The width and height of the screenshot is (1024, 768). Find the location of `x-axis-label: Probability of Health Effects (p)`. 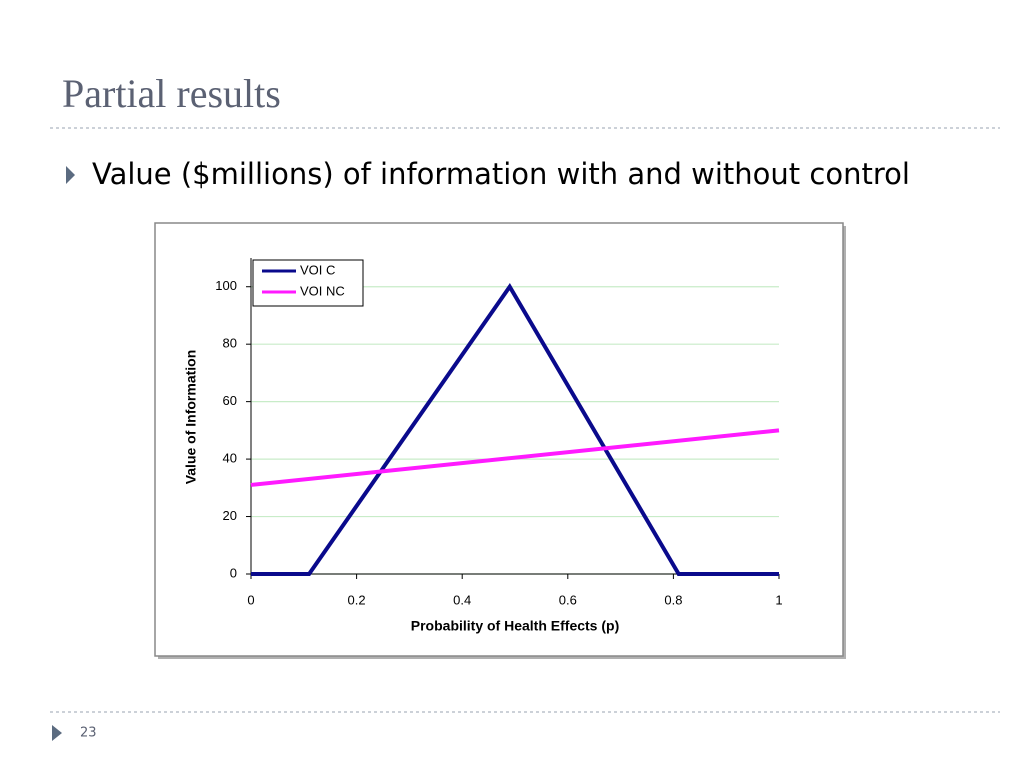

x-axis-label: Probability of Health Effects (p) is located at coordinates (515, 626).